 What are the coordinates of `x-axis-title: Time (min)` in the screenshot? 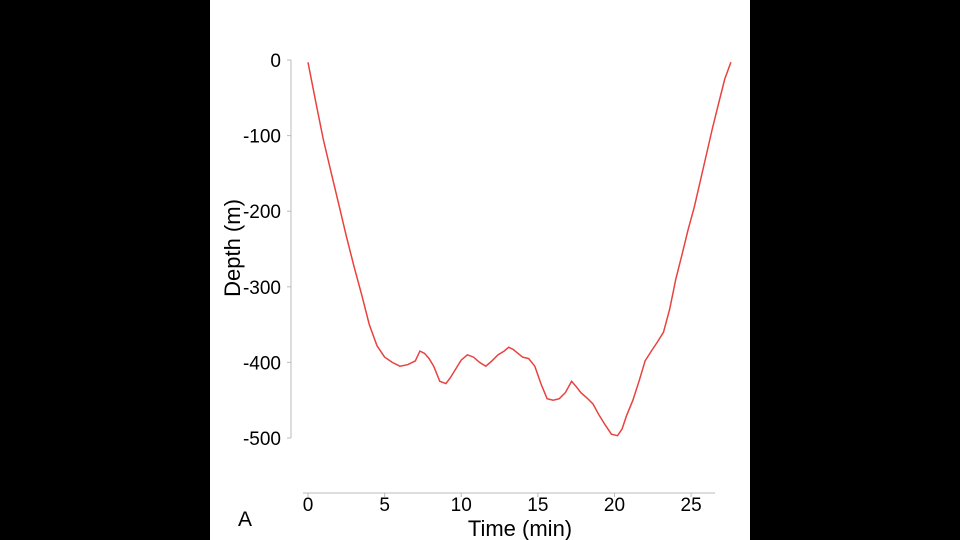 It's located at (520, 528).